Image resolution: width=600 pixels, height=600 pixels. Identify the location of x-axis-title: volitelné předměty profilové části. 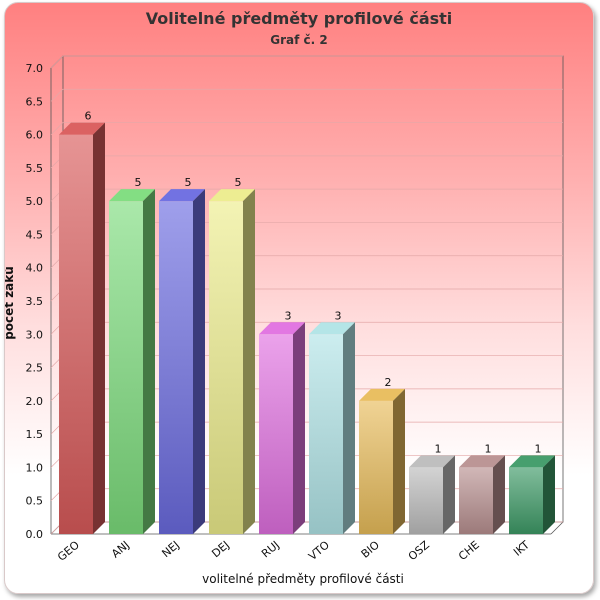
(303, 579).